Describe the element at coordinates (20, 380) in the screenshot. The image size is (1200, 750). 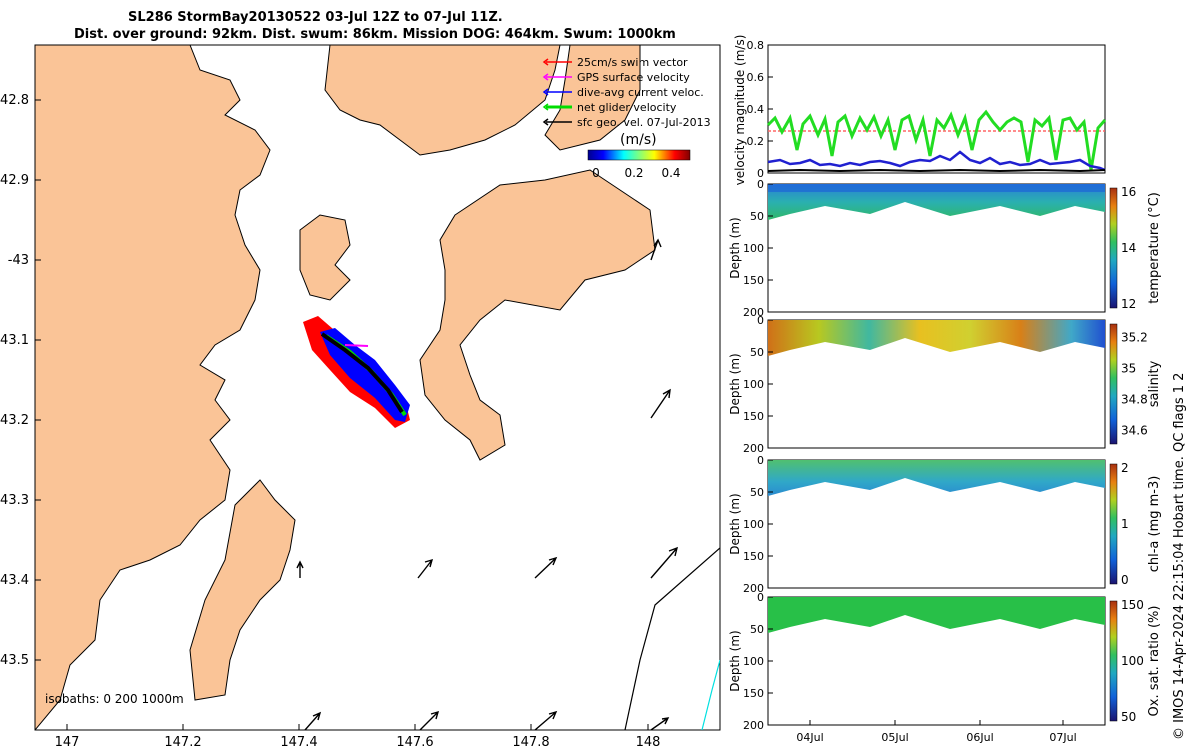
I see `lat-axis: 42.8 42.9 -43 43.1 43.2 43.3 43.4 43.5` at that location.